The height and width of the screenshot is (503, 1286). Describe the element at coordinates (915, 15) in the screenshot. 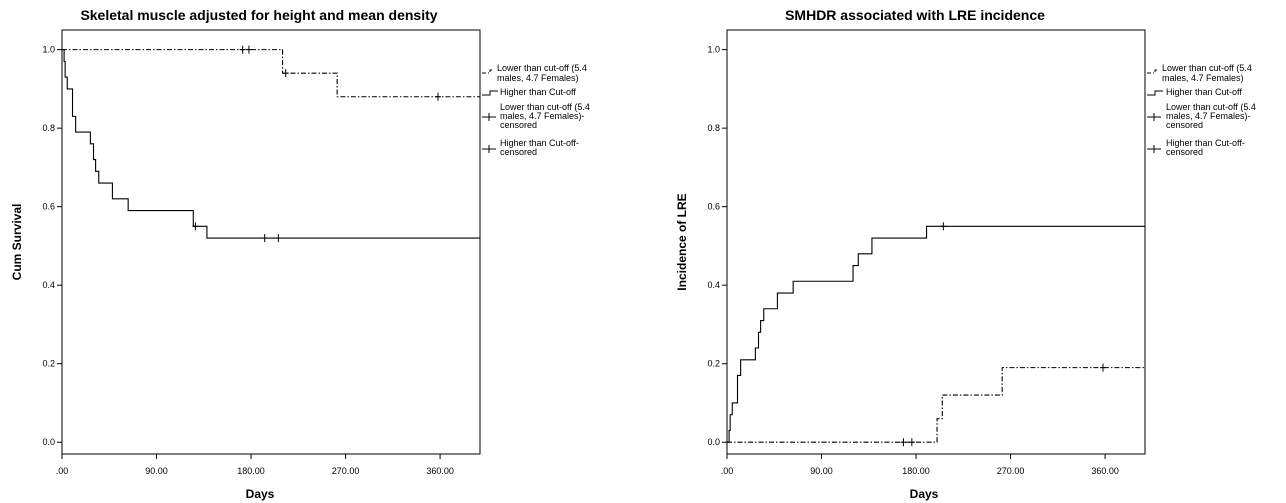

I see `chart-2-title: SMHDR associated with LRE incidence` at that location.